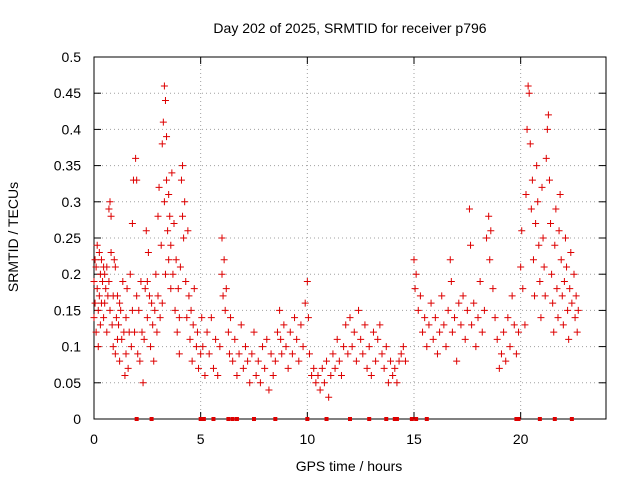  Describe the element at coordinates (67, 166) in the screenshot. I see `y-tick-label: 0.35` at that location.